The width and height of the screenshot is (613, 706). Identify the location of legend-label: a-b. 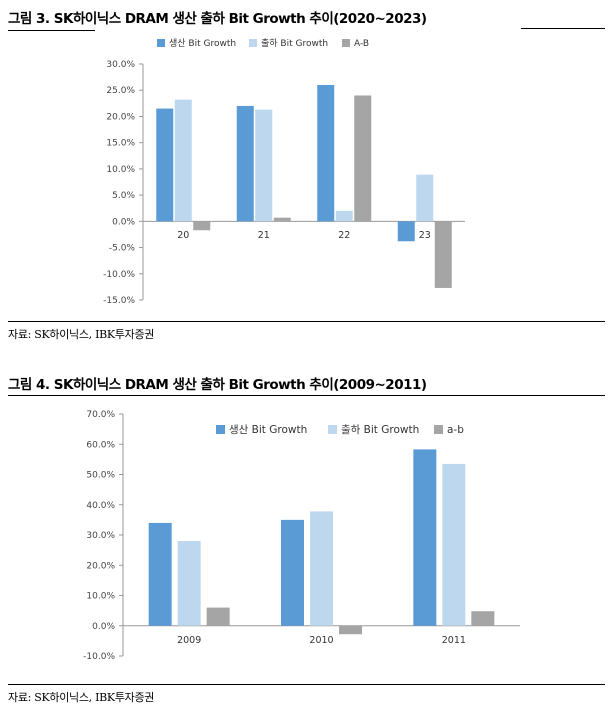
(455, 430).